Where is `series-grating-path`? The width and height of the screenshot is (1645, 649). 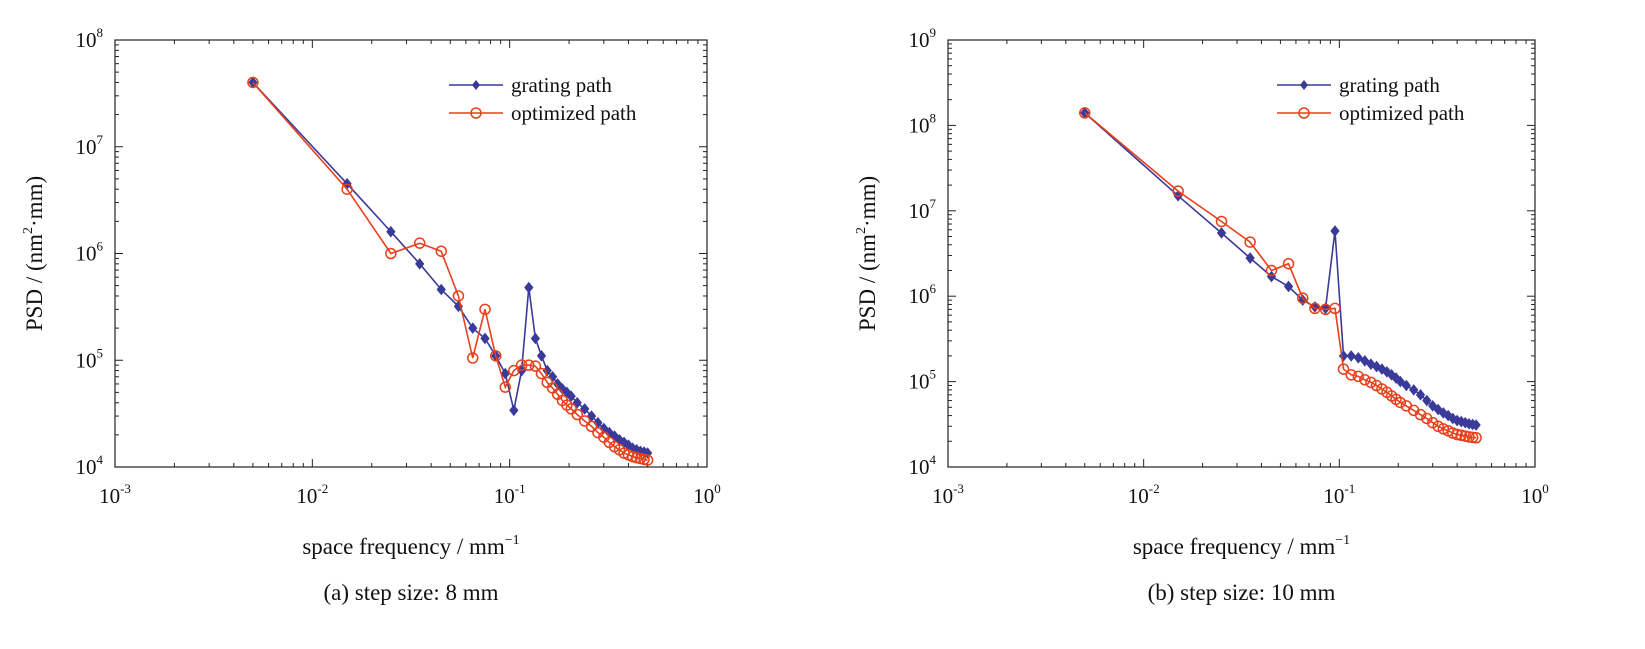
series-grating-path is located at coordinates (450, 267).